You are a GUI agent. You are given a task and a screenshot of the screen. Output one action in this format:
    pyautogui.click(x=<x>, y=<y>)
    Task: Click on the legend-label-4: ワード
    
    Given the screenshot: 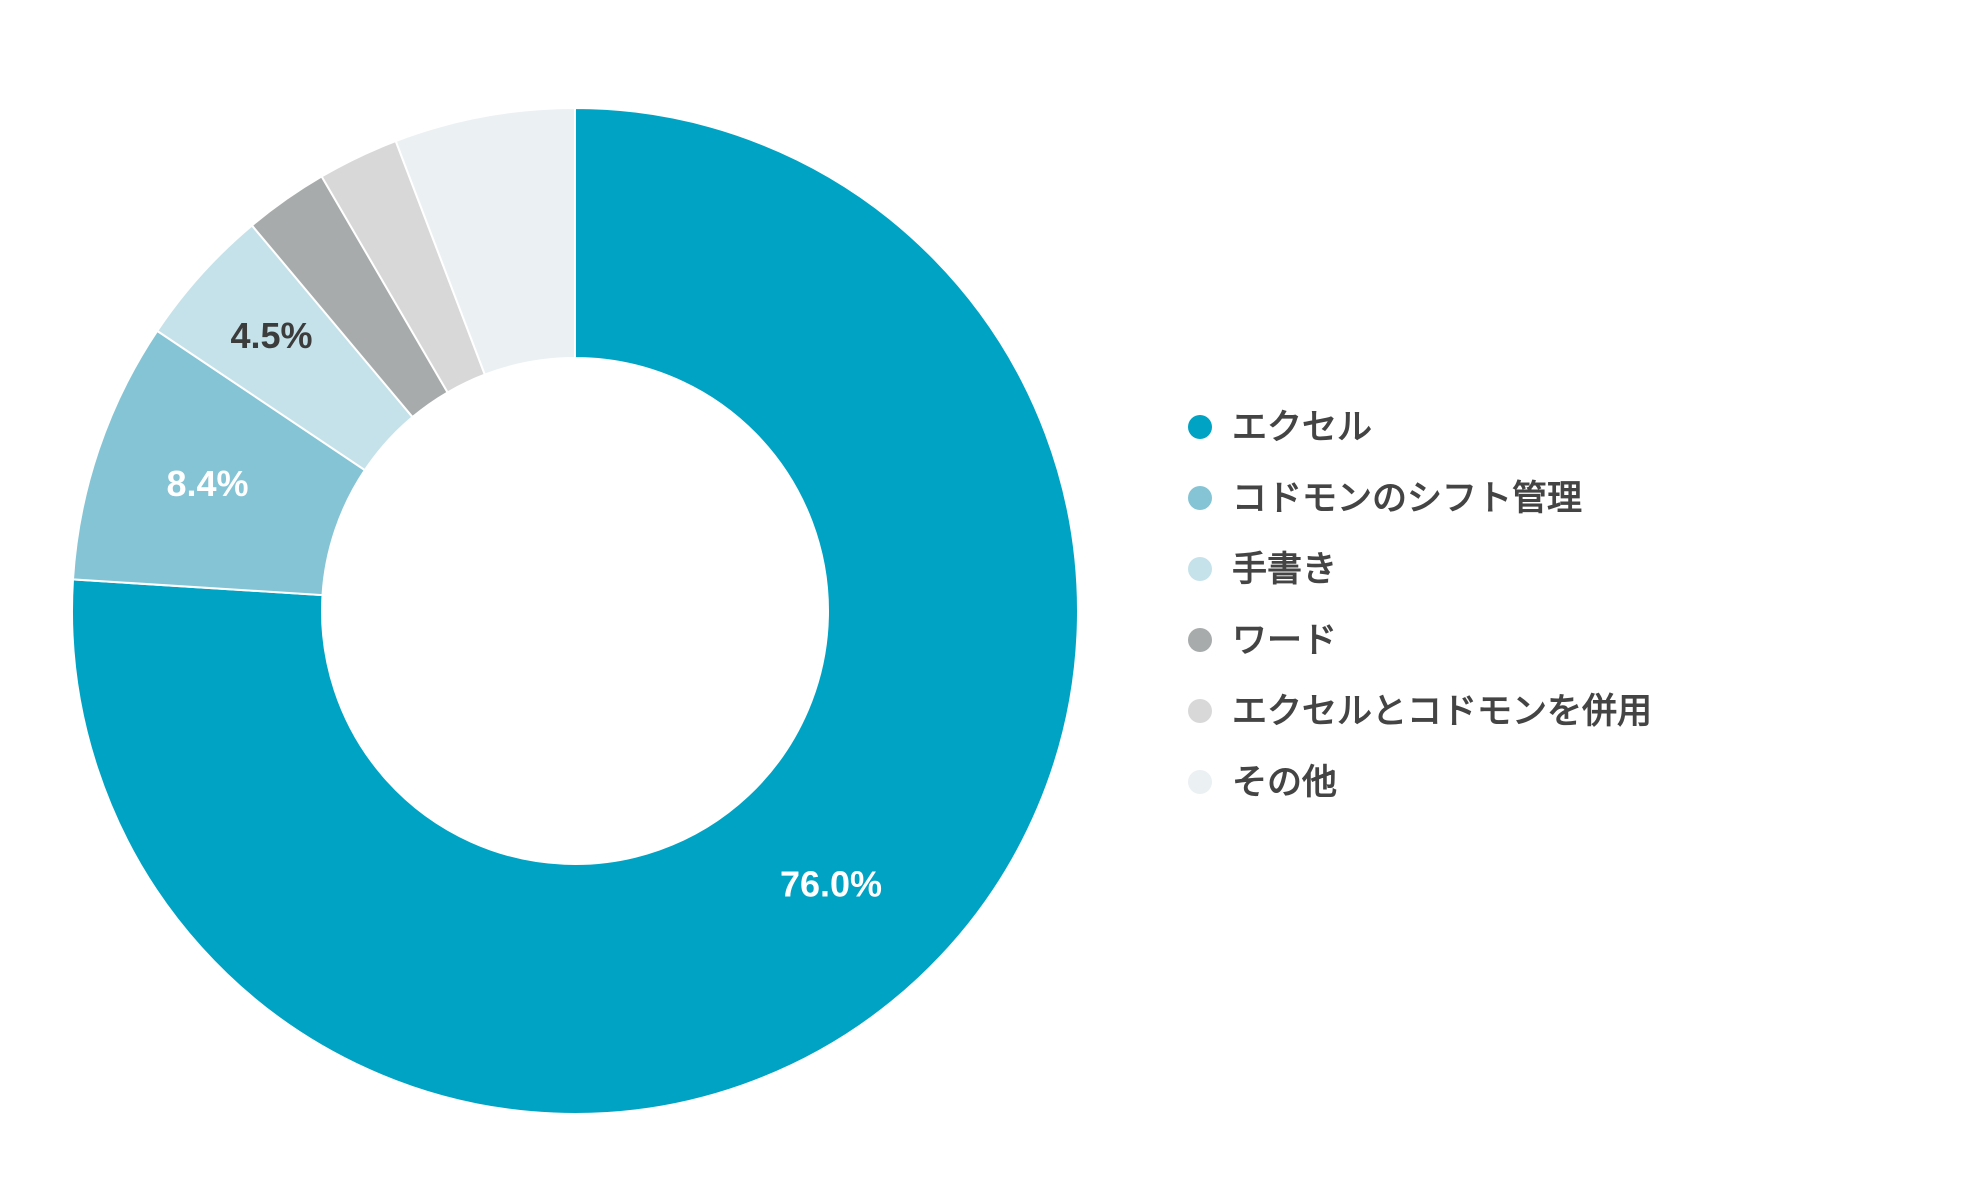 What is the action you would take?
    pyautogui.click(x=1284, y=641)
    